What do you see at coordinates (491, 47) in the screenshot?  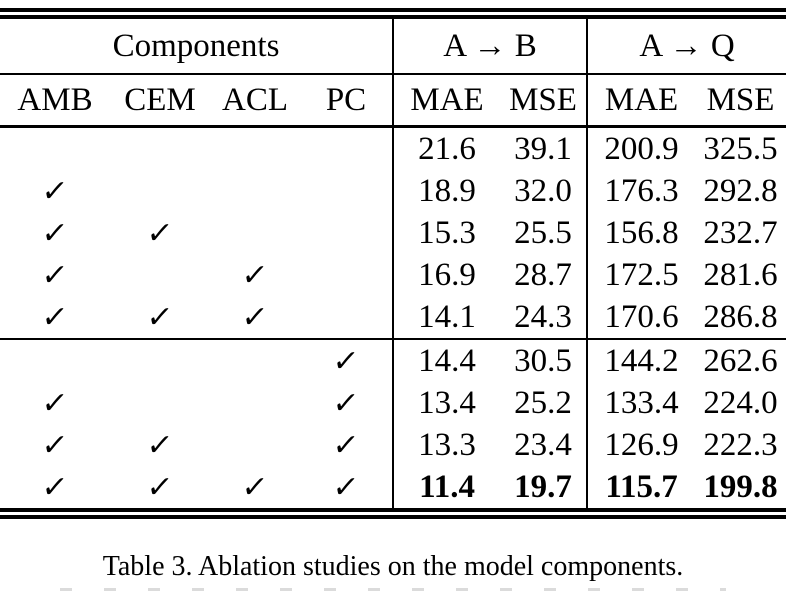 I see `header-group-a-to-b: A → B` at bounding box center [491, 47].